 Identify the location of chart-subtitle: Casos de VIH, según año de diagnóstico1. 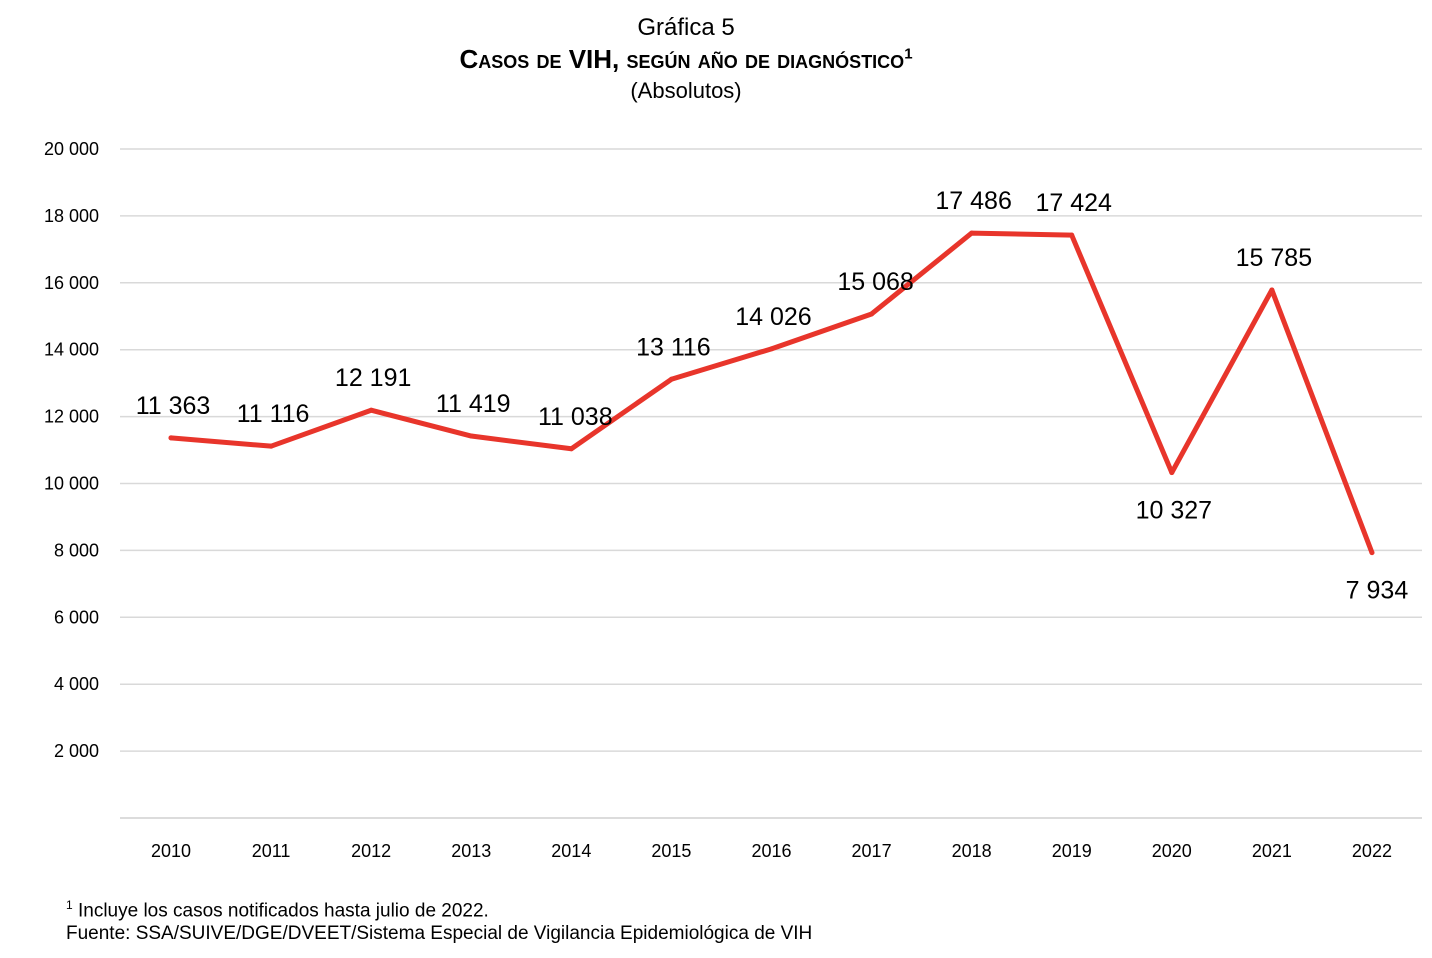
(686, 59).